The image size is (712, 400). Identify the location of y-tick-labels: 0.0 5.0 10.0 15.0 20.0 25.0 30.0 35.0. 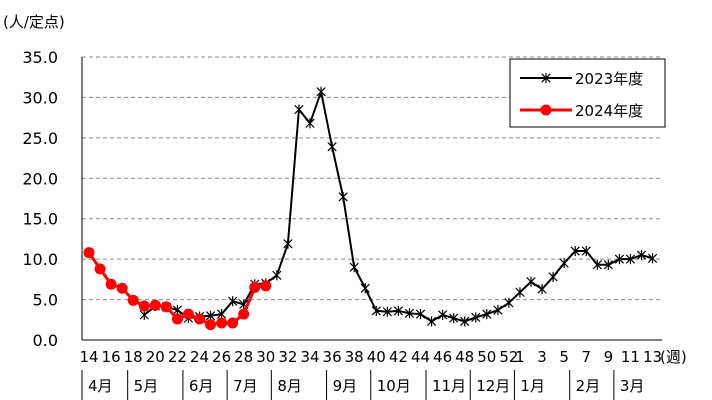
(40, 199).